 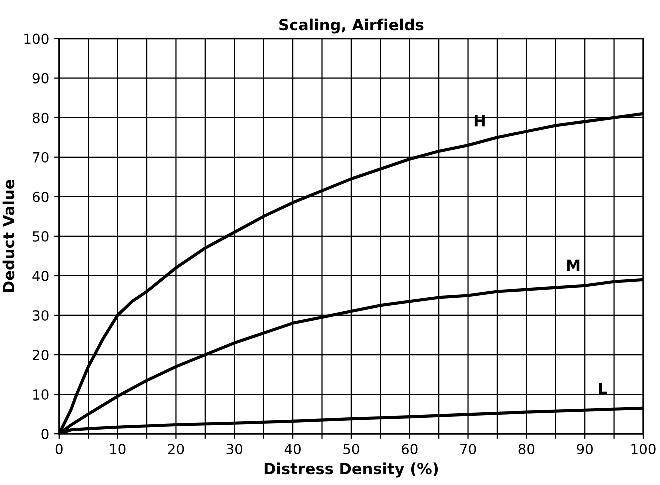 I want to click on x-tick-label: 40, so click(x=292, y=449).